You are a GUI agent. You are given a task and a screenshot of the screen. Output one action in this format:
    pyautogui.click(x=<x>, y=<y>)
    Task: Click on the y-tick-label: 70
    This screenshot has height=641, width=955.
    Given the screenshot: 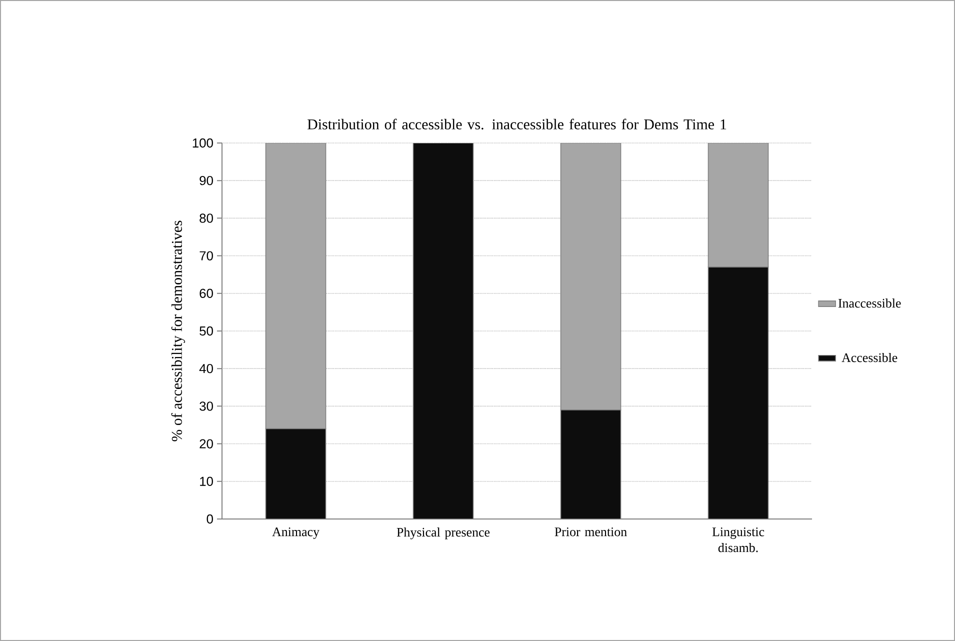 What is the action you would take?
    pyautogui.click(x=206, y=255)
    